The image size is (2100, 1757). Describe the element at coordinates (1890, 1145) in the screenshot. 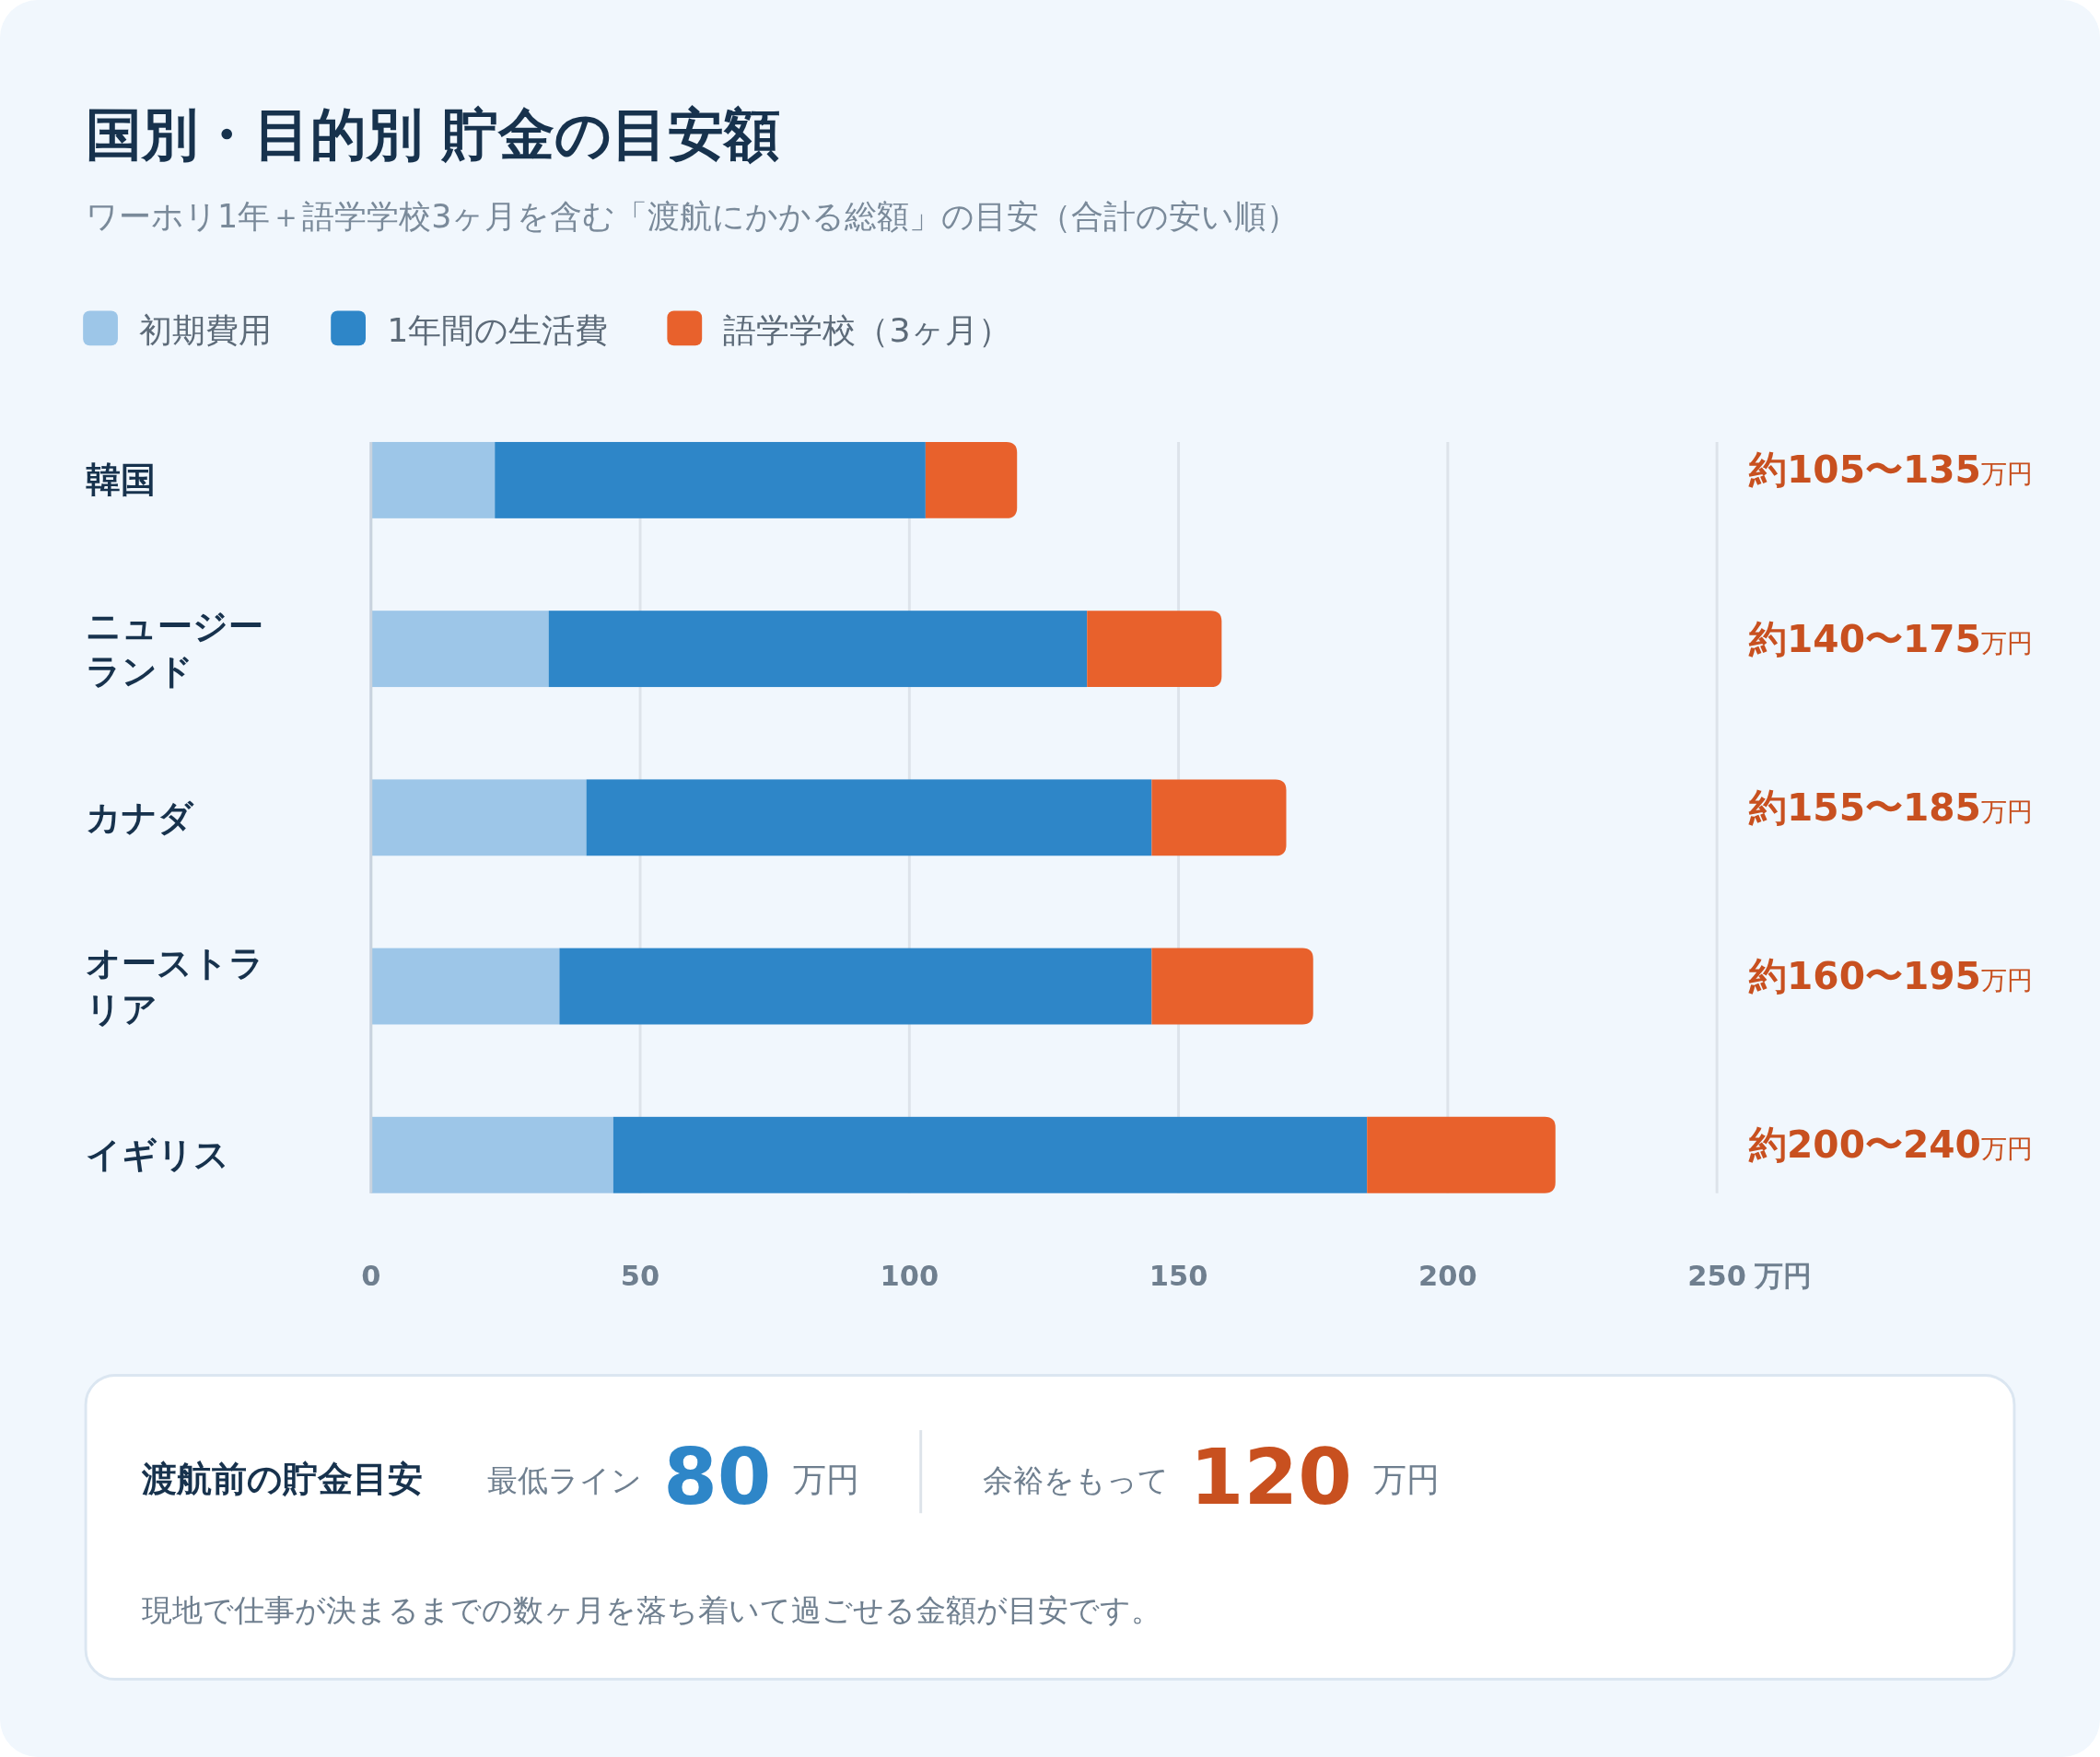

I see `text: 約200〜240万円` at that location.